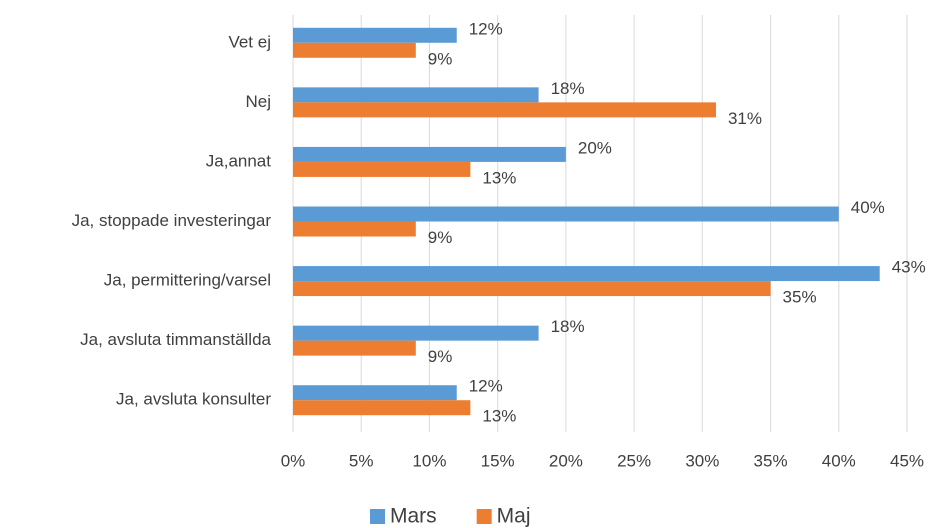 The width and height of the screenshot is (935, 528). I want to click on y-tick-label: Ja, permittering/varsel, so click(187, 280).